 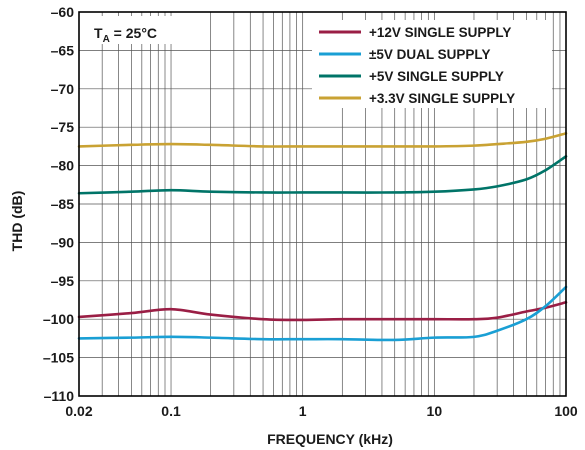 I want to click on legend-label: +5V SINGLE SUPPLY, so click(x=436, y=76).